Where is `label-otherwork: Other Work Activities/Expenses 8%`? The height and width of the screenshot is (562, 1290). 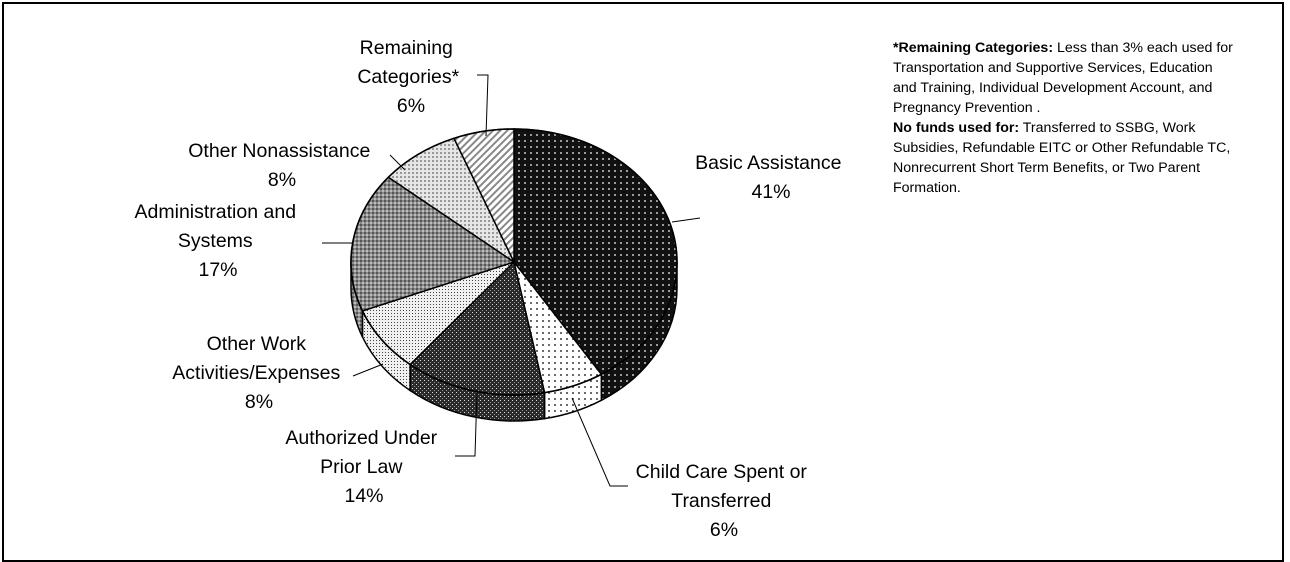
label-otherwork: Other Work Activities/Expenses 8% is located at coordinates (258, 373).